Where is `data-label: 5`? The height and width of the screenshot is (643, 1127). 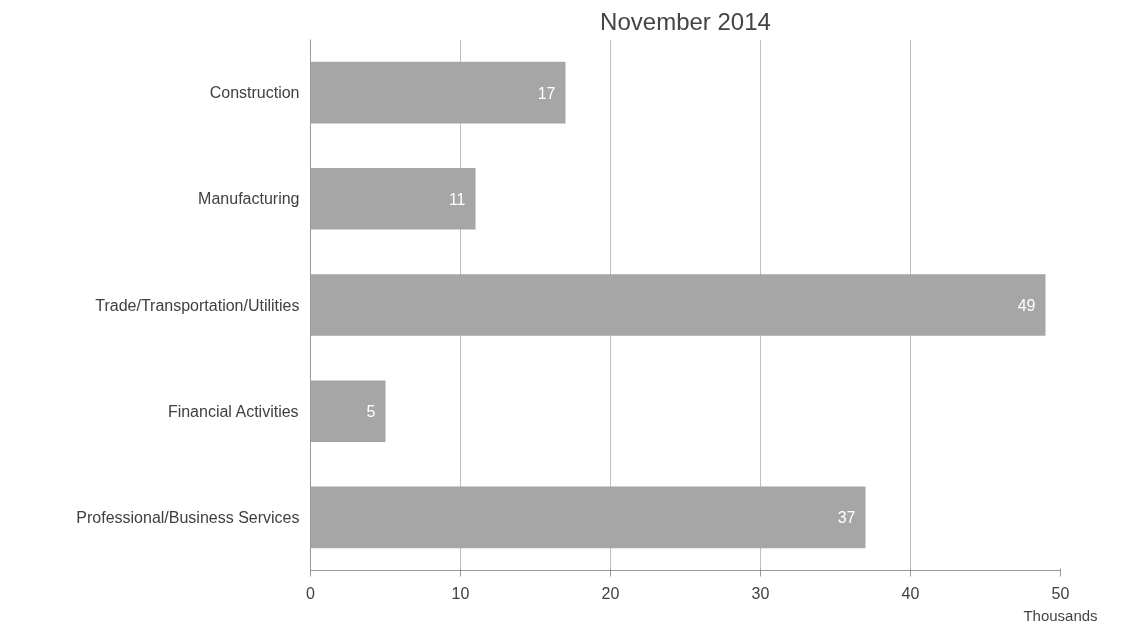 data-label: 5 is located at coordinates (371, 412).